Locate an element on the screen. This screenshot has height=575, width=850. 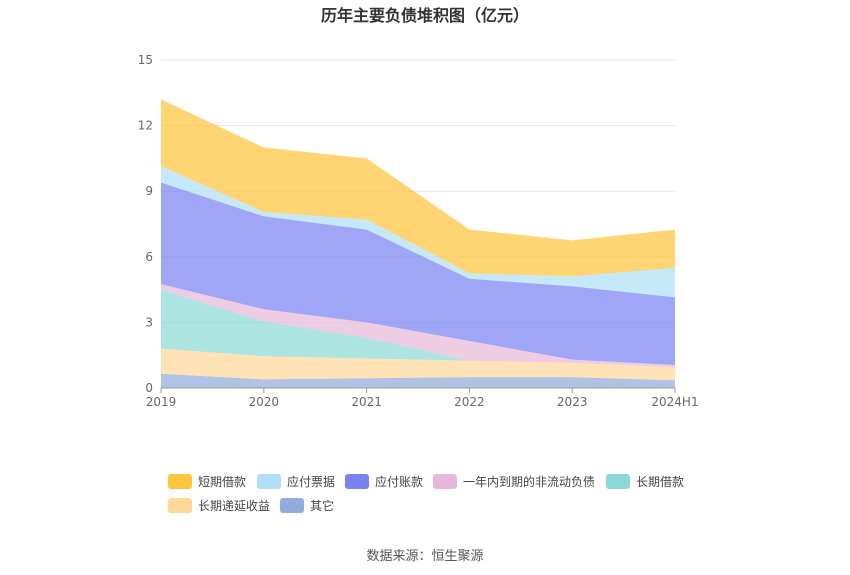
legend-item: 其它 is located at coordinates (307, 505).